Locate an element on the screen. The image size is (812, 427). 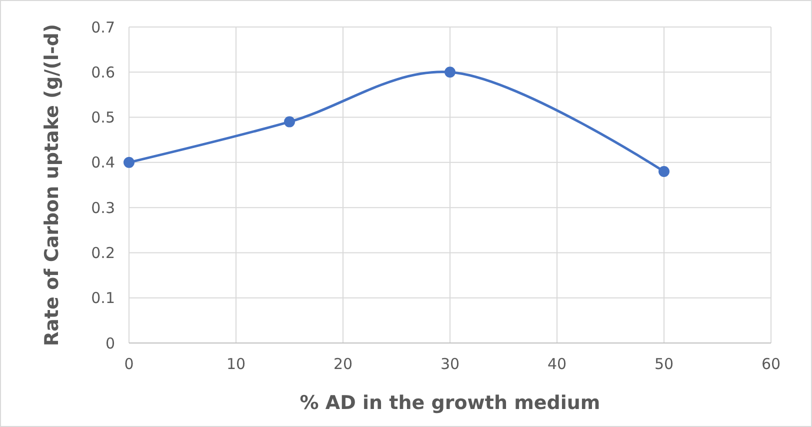
y-tick-label: 0.2 is located at coordinates (103, 253).